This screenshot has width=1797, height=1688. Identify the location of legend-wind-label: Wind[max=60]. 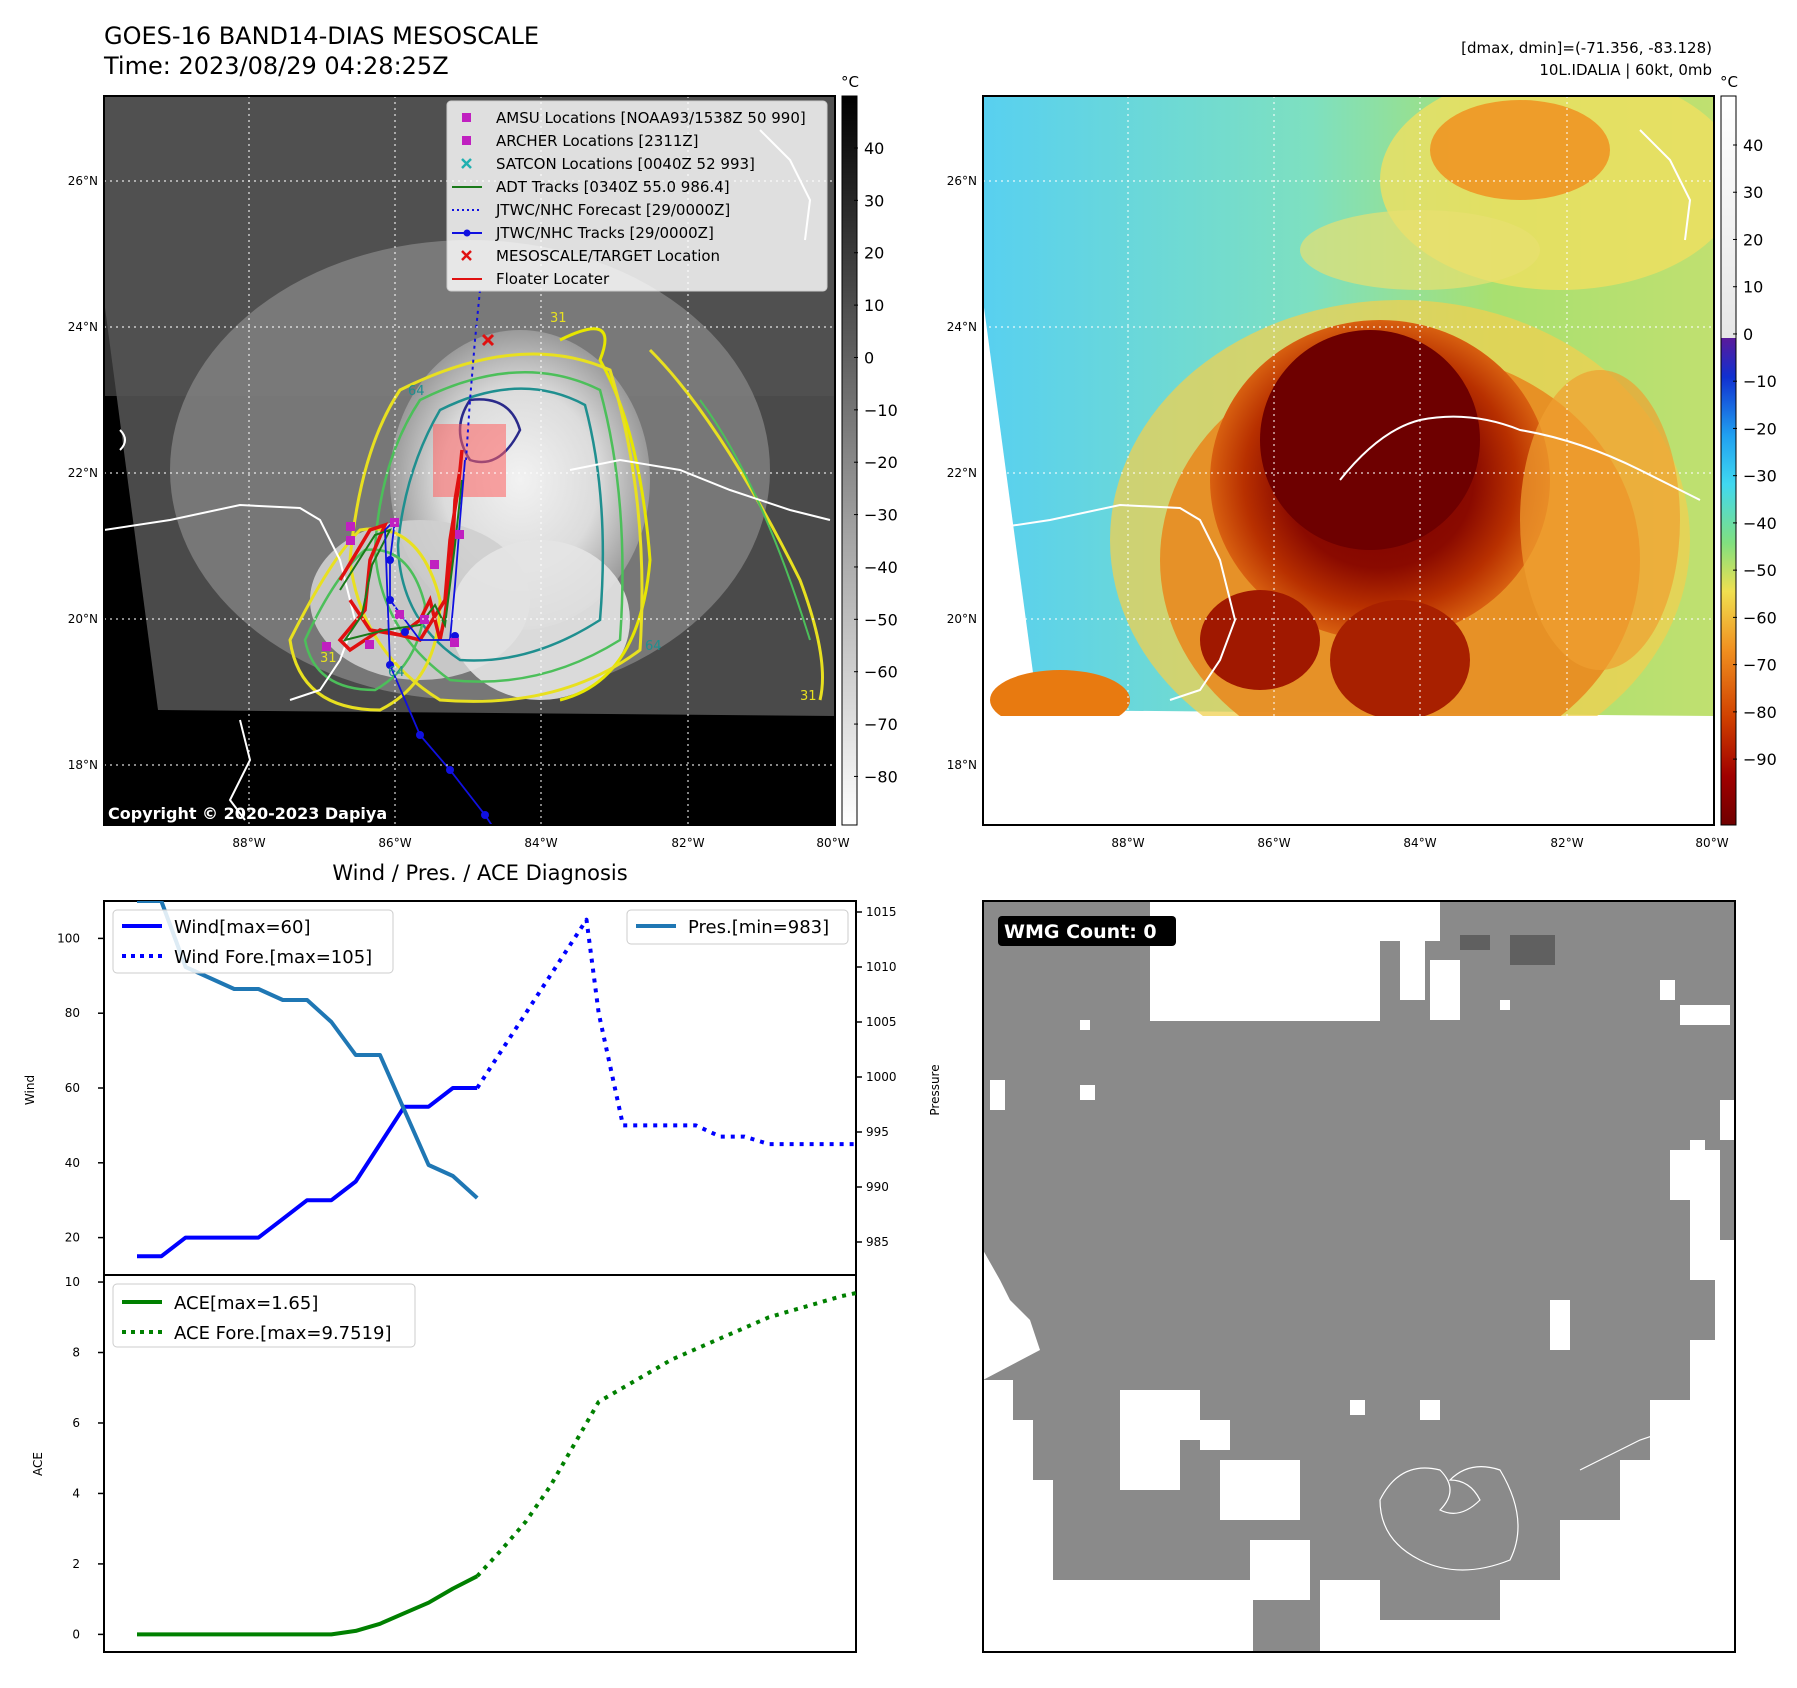
(242, 927).